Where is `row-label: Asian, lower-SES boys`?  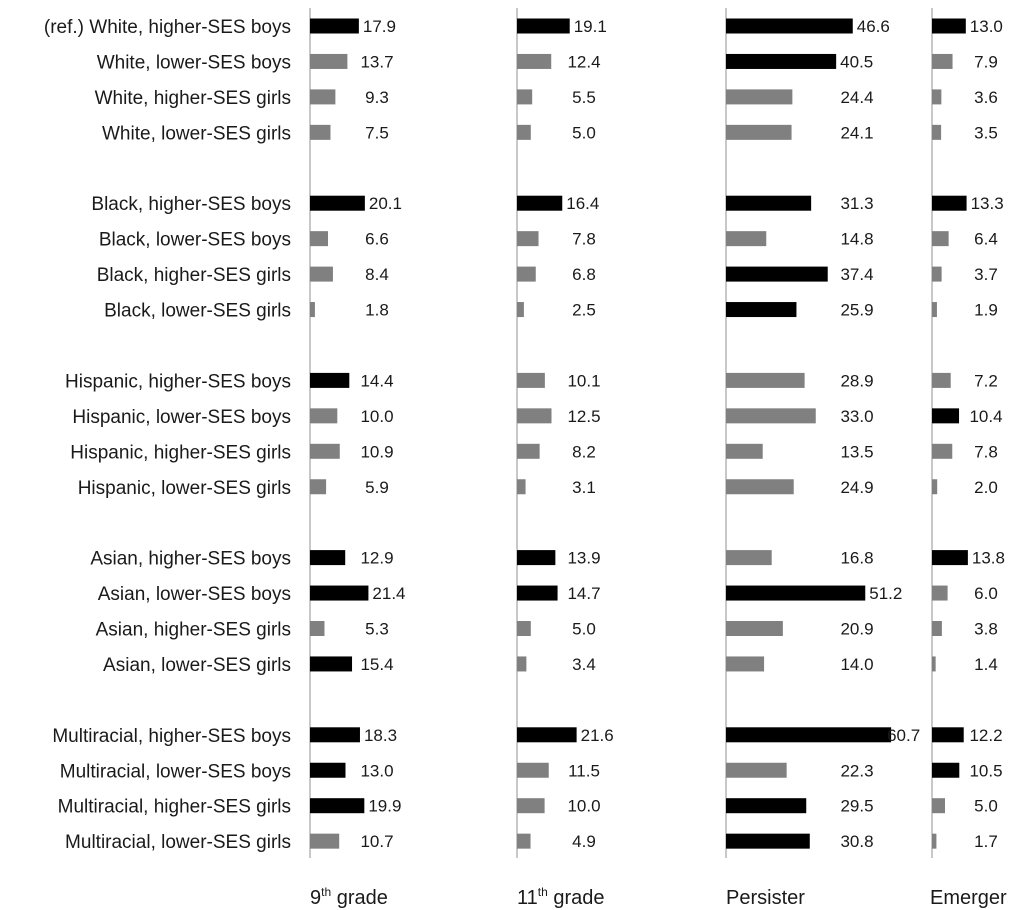
row-label: Asian, lower-SES boys is located at coordinates (194, 594).